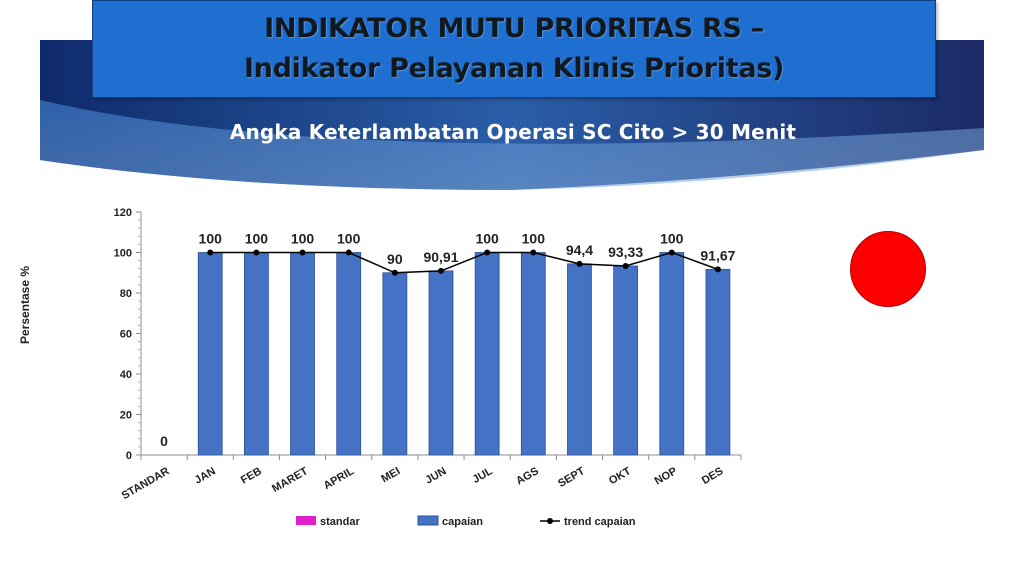 The width and height of the screenshot is (1024, 576). What do you see at coordinates (339, 478) in the screenshot?
I see `x-tick-label: APRIL` at bounding box center [339, 478].